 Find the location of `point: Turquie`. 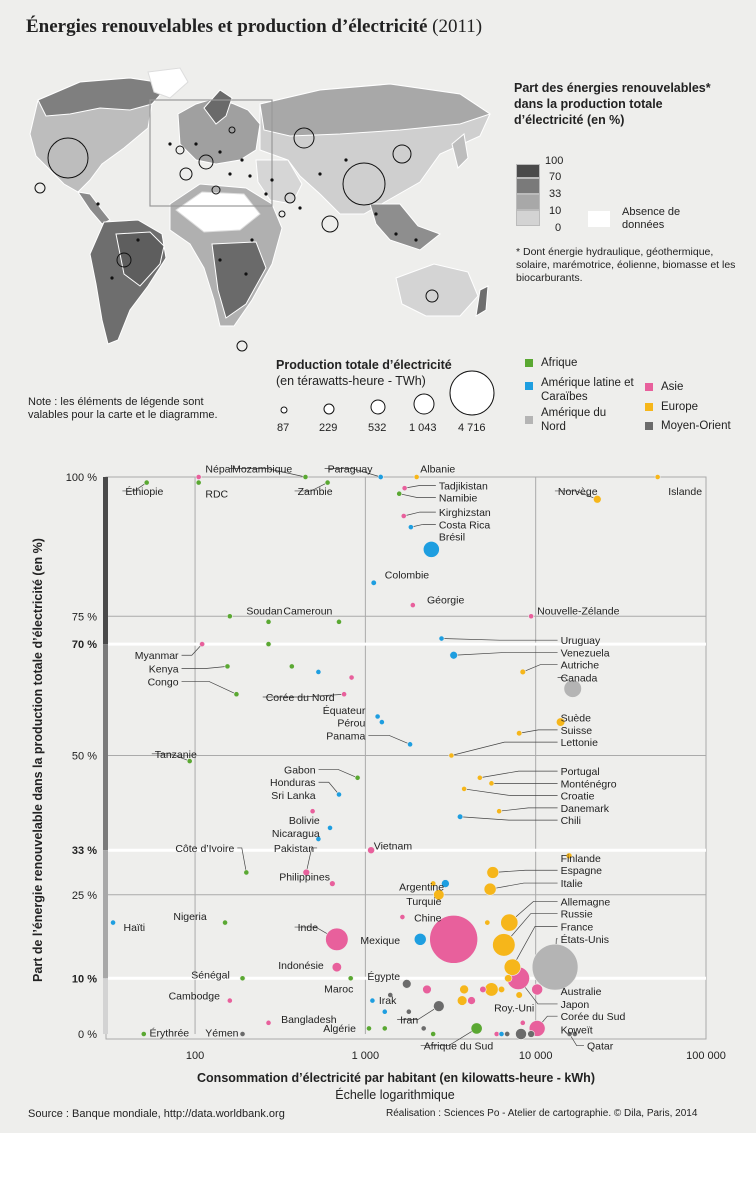

point: Turquie is located at coordinates (439, 895).